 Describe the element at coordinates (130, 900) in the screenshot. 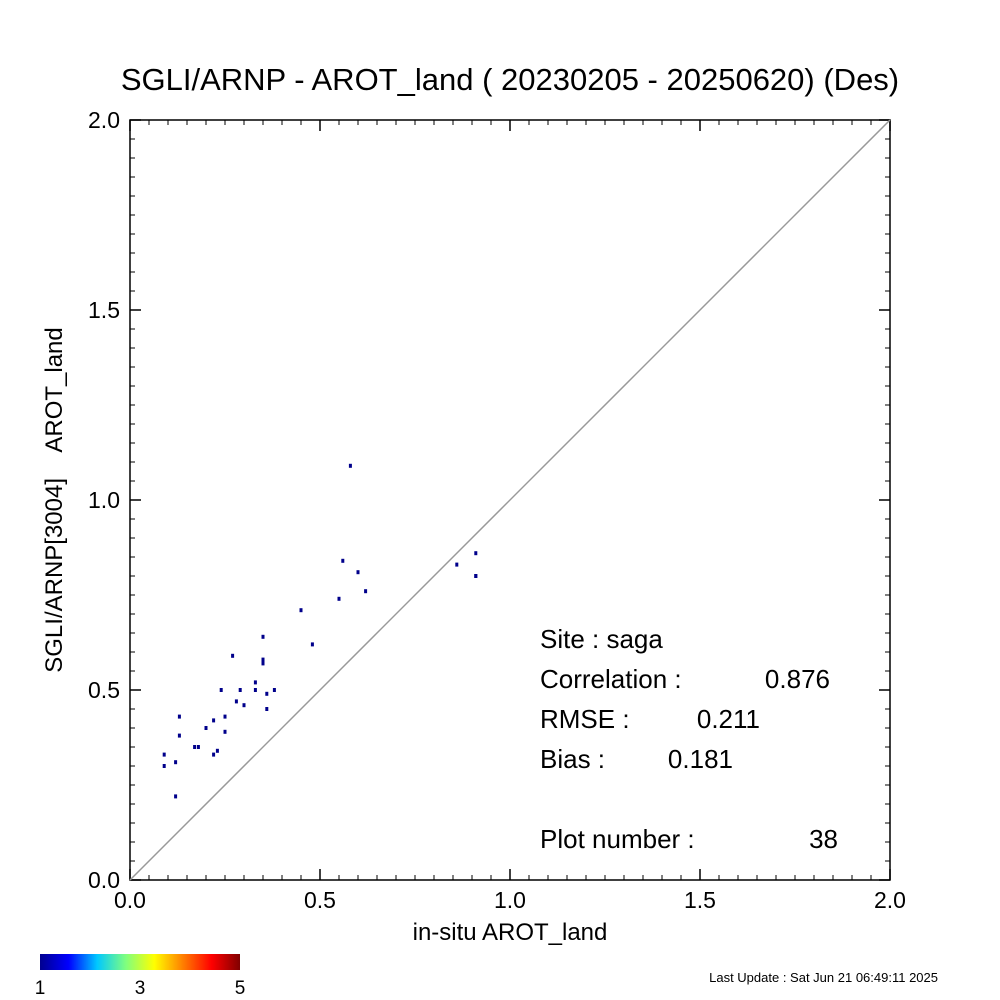

I see `x-tick-label: 0.0` at that location.